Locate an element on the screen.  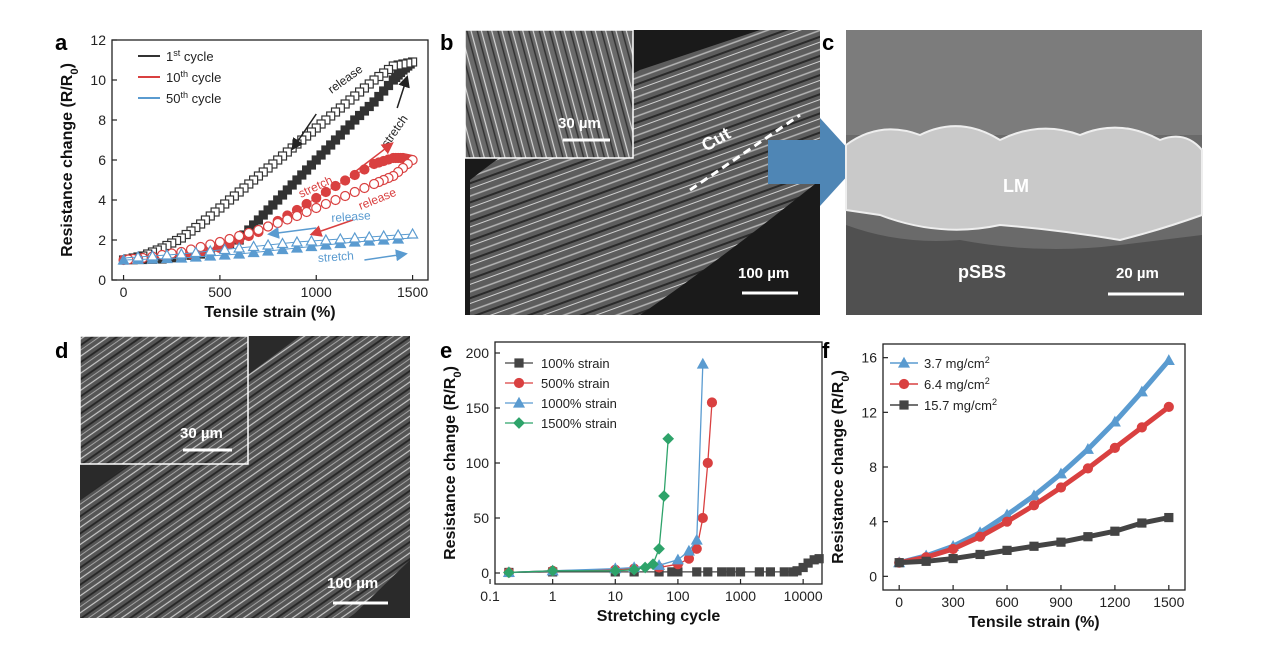
x-tick-label: 1000 is located at coordinates (740, 596).